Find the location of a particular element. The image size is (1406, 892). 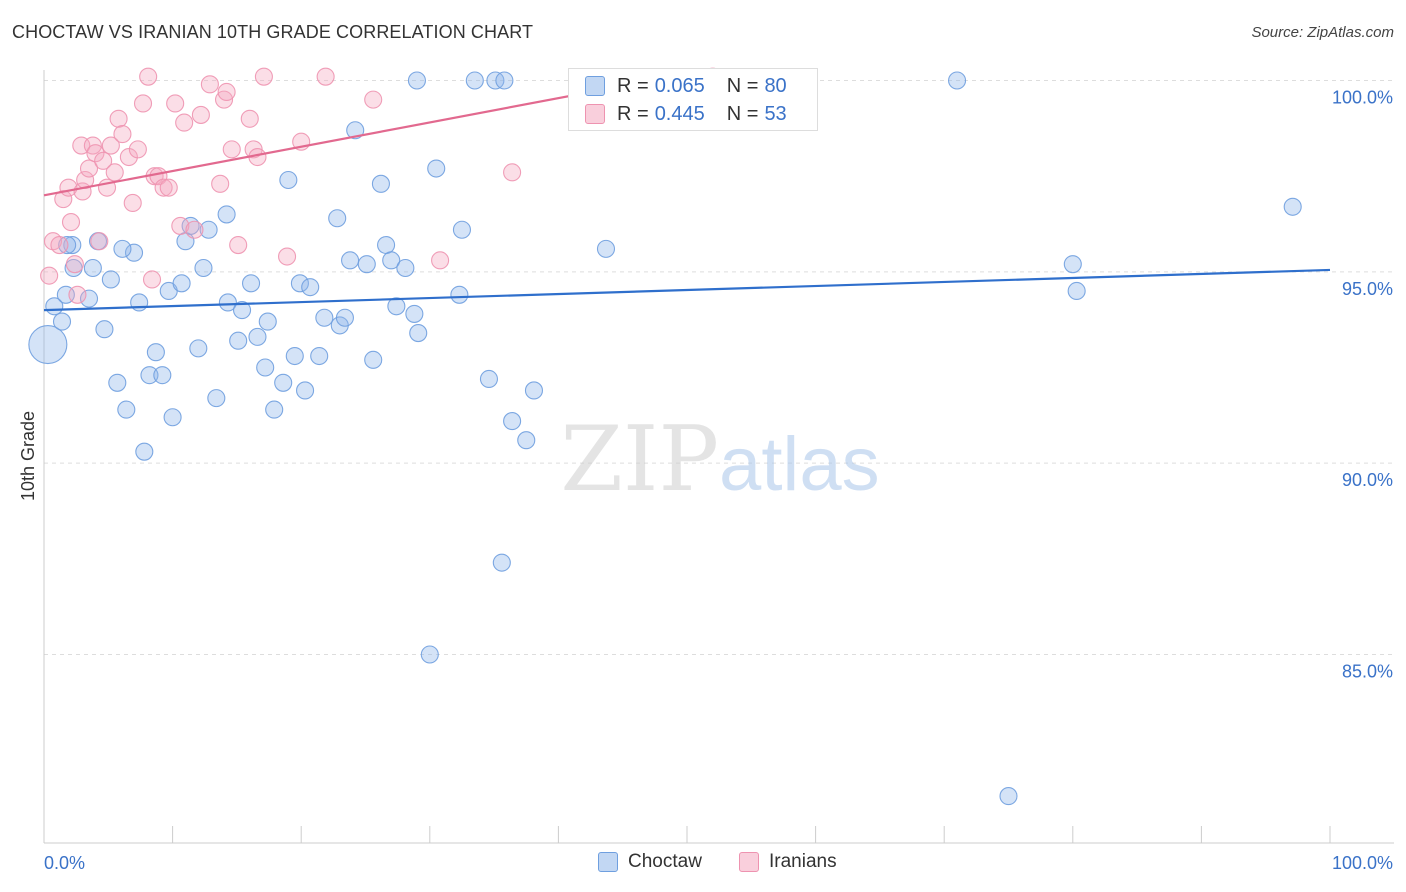

y-tick-label: 95.0% is located at coordinates (1367, 289).